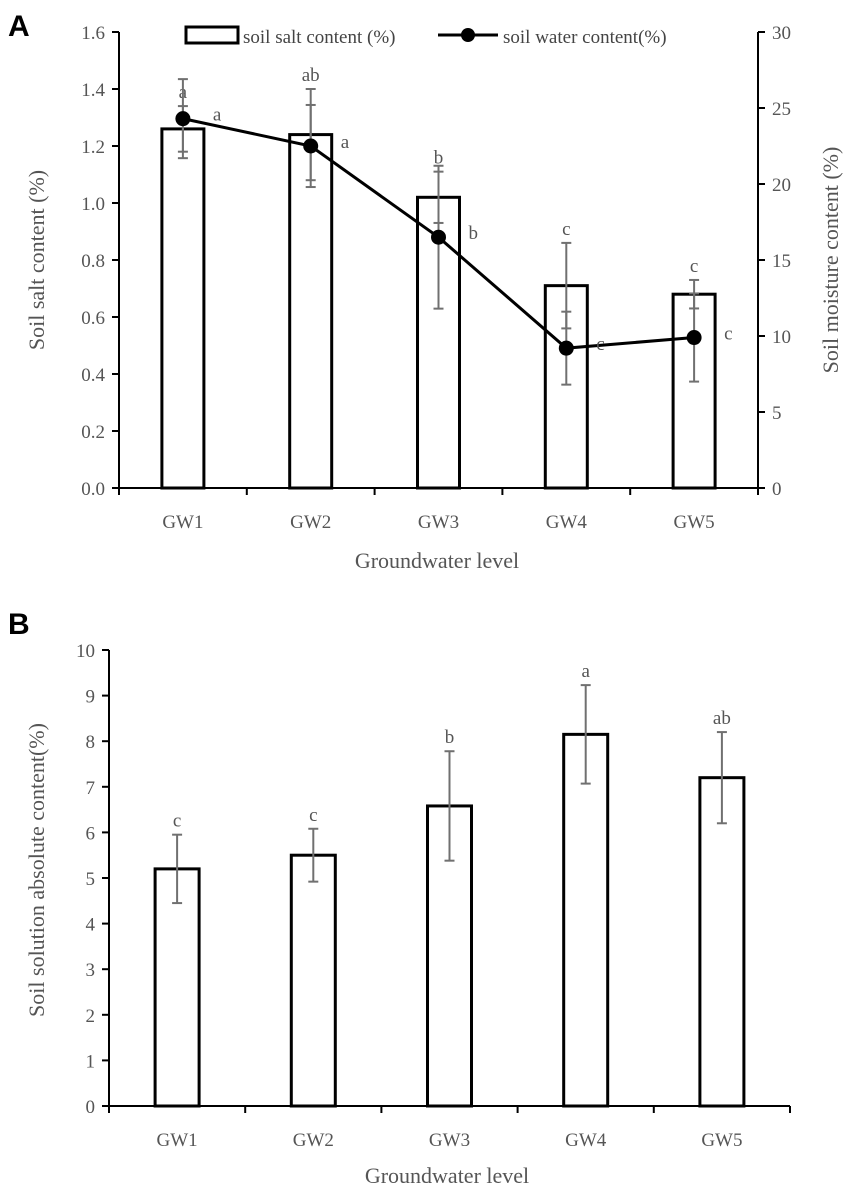 The image size is (854, 1187). I want to click on y-tick-label: 3, so click(91, 970).